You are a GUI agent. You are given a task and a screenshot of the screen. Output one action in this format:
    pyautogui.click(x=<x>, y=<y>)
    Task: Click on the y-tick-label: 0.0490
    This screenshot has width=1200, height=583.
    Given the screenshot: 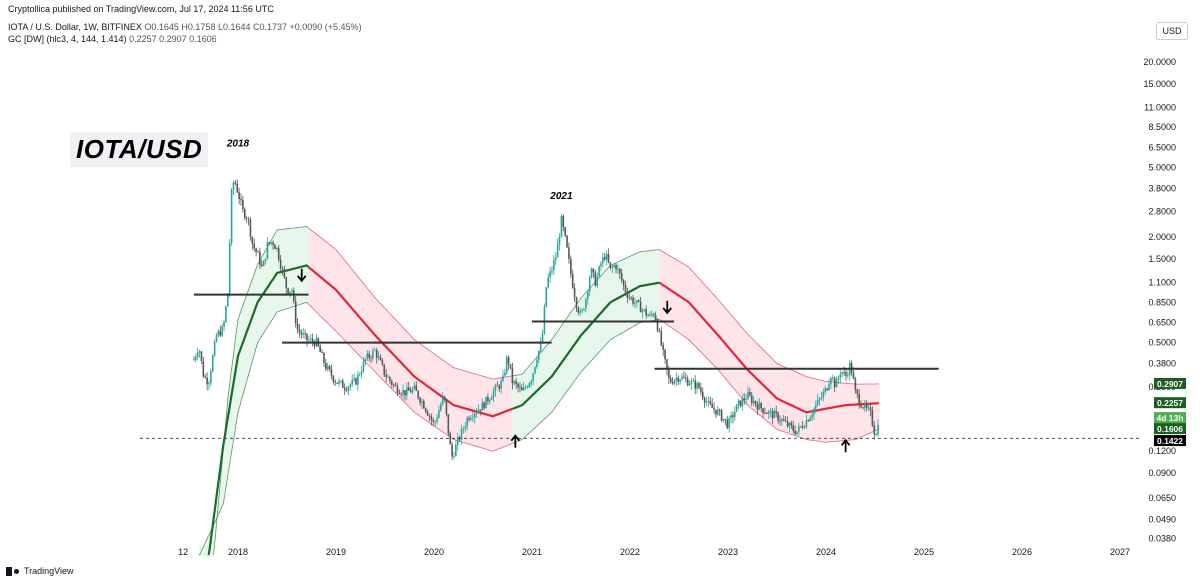 What is the action you would take?
    pyautogui.click(x=1162, y=519)
    